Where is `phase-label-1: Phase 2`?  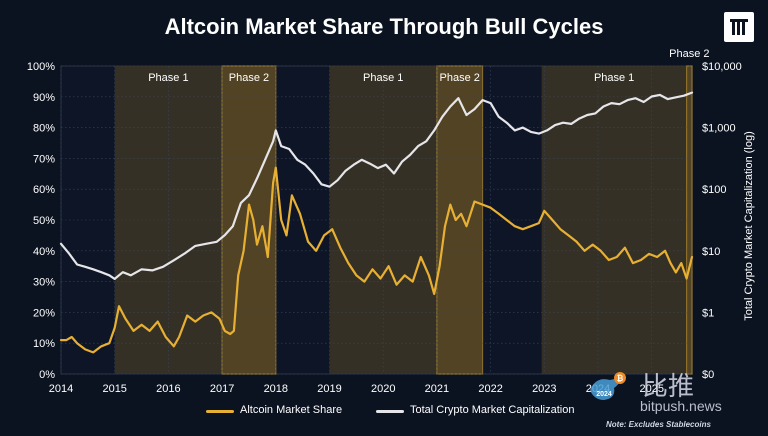 phase-label-1: Phase 2 is located at coordinates (249, 78).